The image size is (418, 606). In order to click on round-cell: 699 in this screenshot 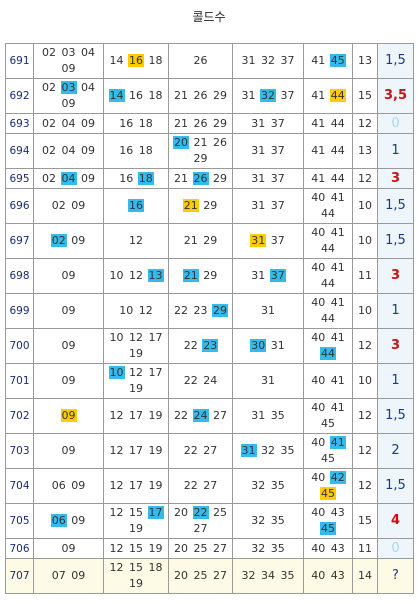, I will do `click(19, 311)`.